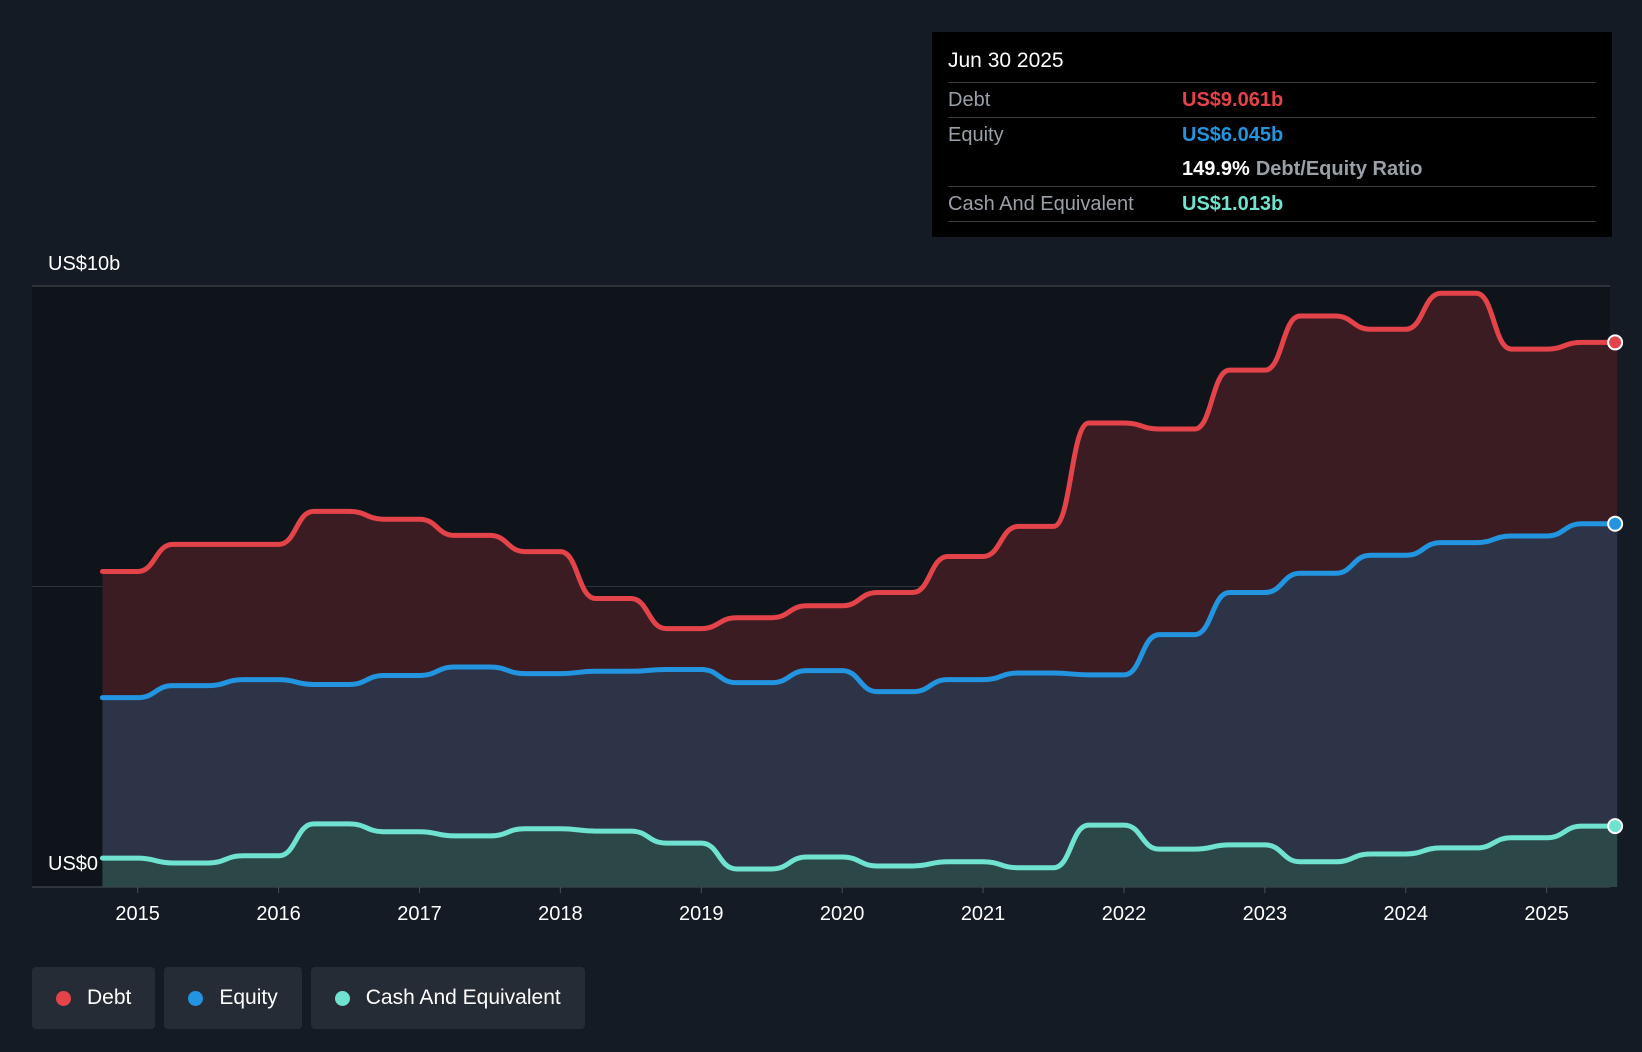  Describe the element at coordinates (463, 997) in the screenshot. I see `legend-cash-label: Cash And Equivalent` at that location.